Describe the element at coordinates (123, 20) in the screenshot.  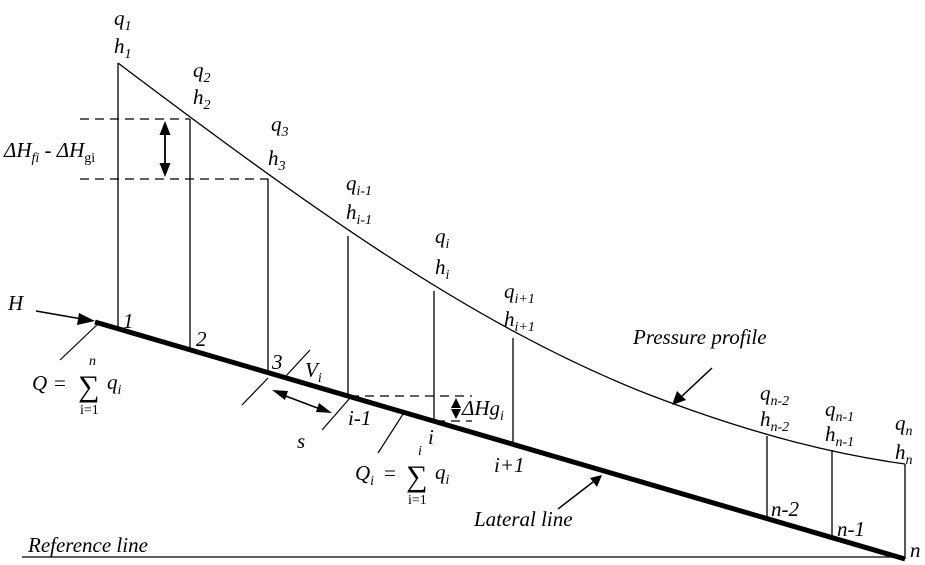
I see `outlet-flow-label-1: q1` at that location.